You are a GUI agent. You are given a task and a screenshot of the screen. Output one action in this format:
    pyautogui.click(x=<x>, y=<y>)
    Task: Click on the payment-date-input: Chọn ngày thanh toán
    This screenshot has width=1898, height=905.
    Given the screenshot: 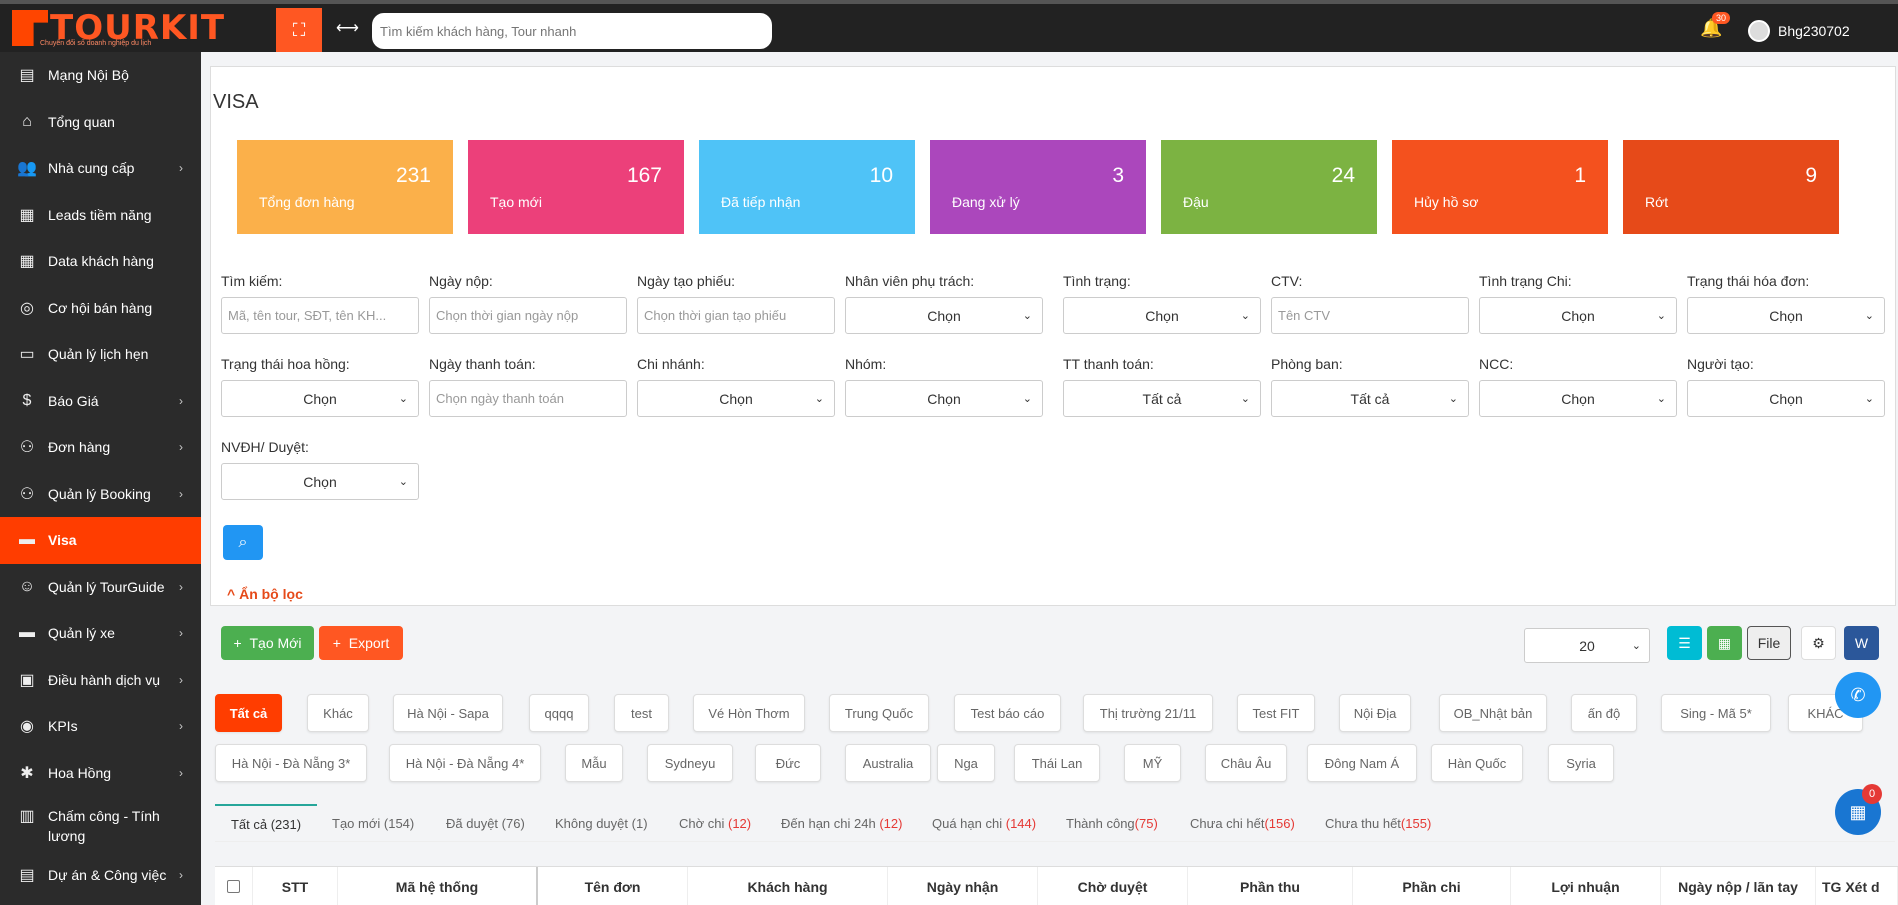 What is the action you would take?
    pyautogui.click(x=528, y=398)
    